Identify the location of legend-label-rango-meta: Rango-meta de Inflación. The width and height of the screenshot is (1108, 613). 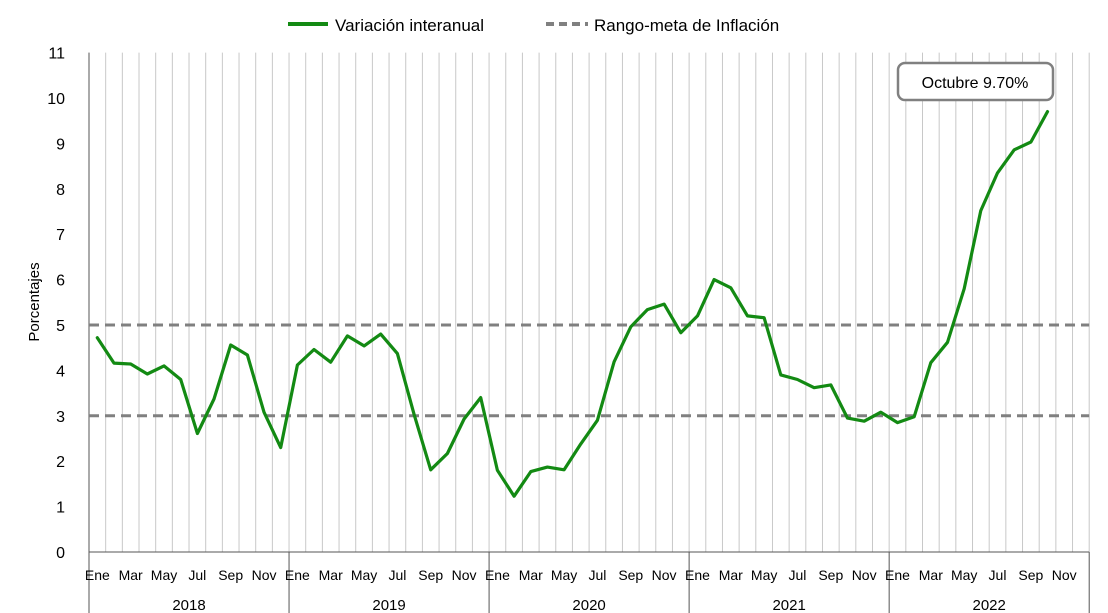
(686, 25).